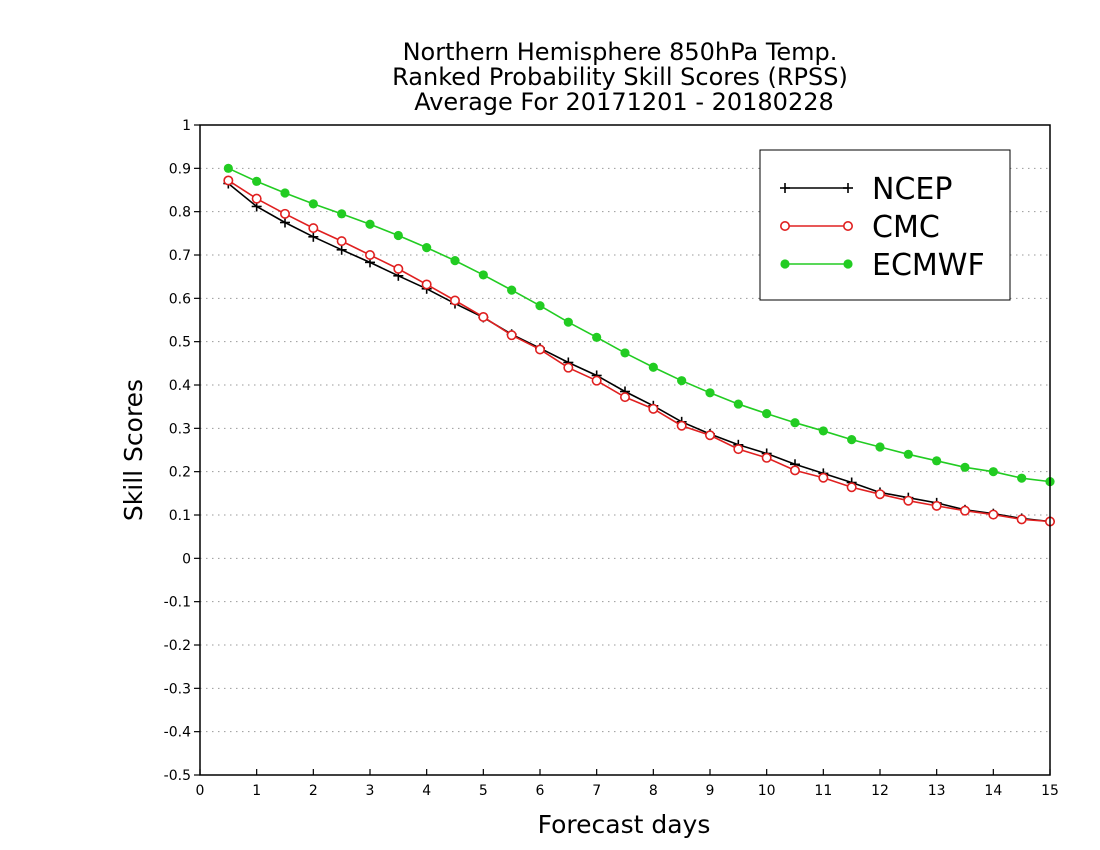 Image resolution: width=1100 pixels, height=850 pixels. Describe the element at coordinates (177, 733) in the screenshot. I see `y-tick-label: -0.4` at that location.